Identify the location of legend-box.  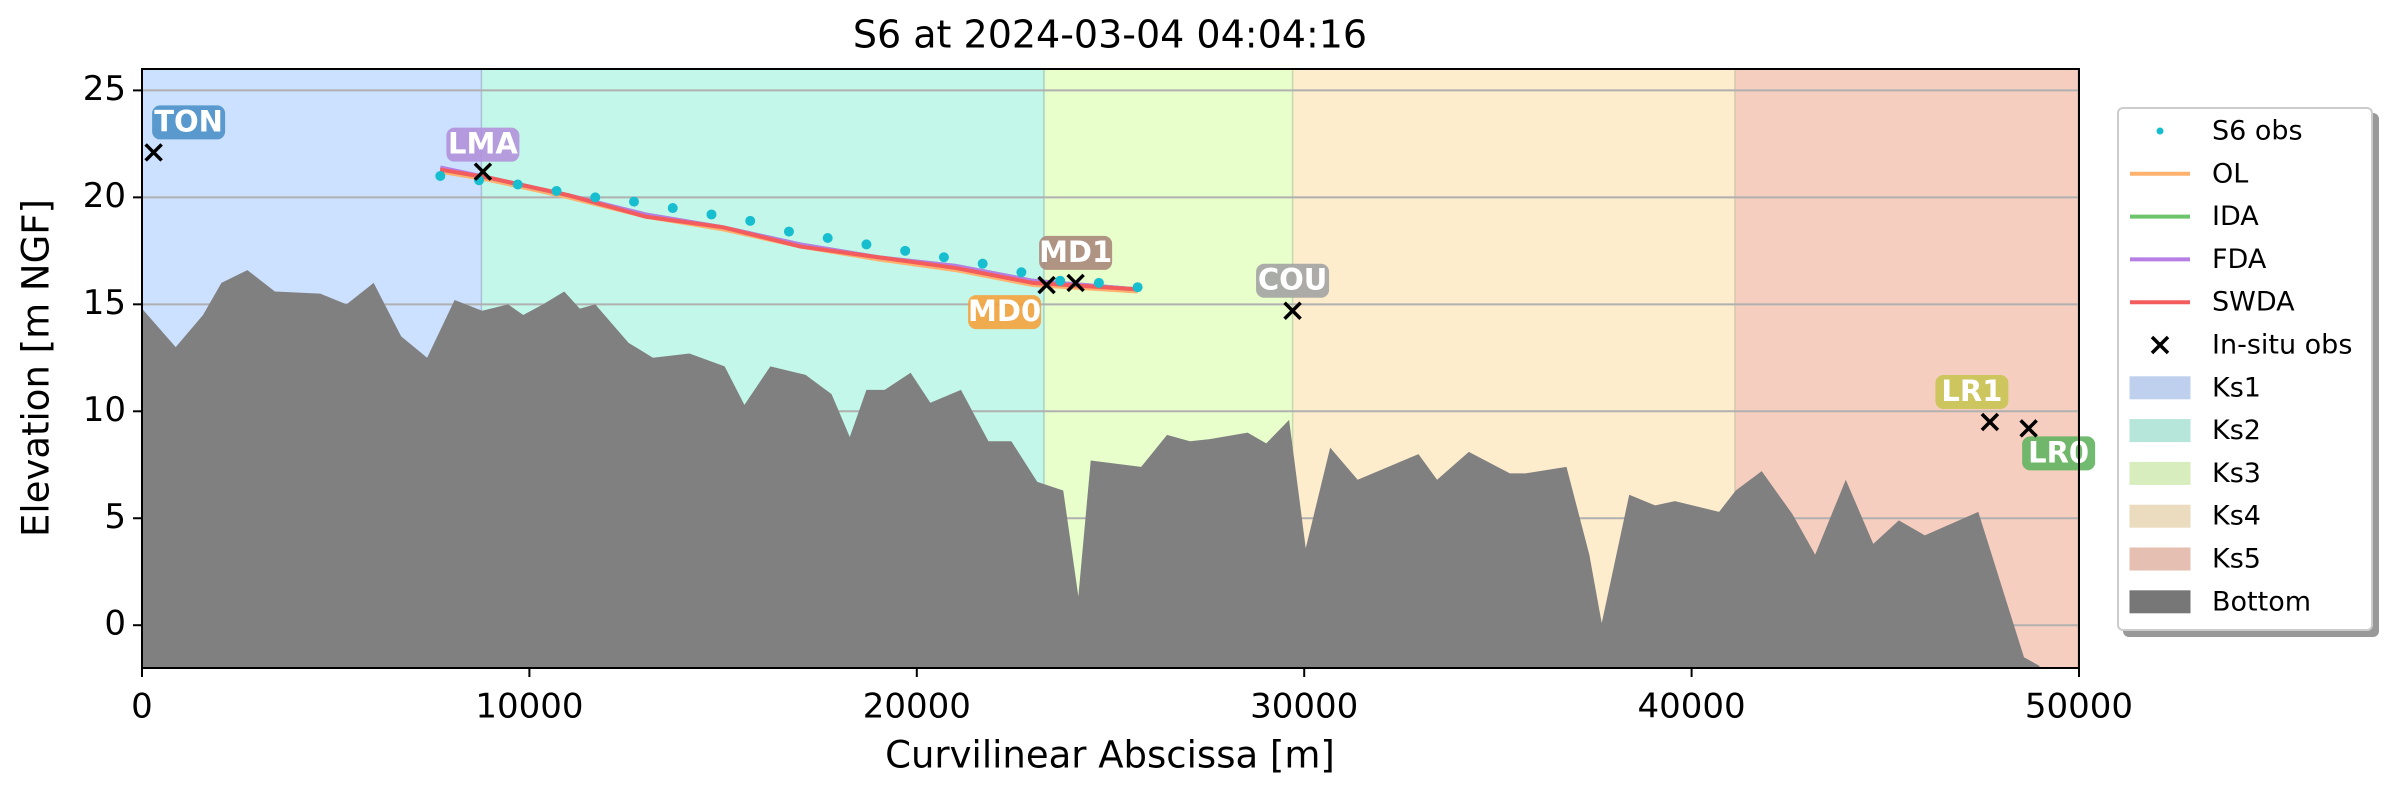
(2245, 369).